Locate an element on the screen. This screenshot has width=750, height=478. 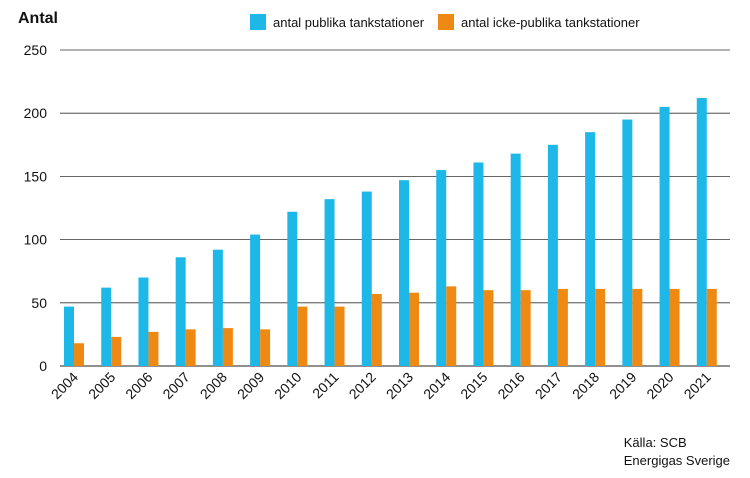
source-line-2: Energigas Sverige is located at coordinates (676, 460).